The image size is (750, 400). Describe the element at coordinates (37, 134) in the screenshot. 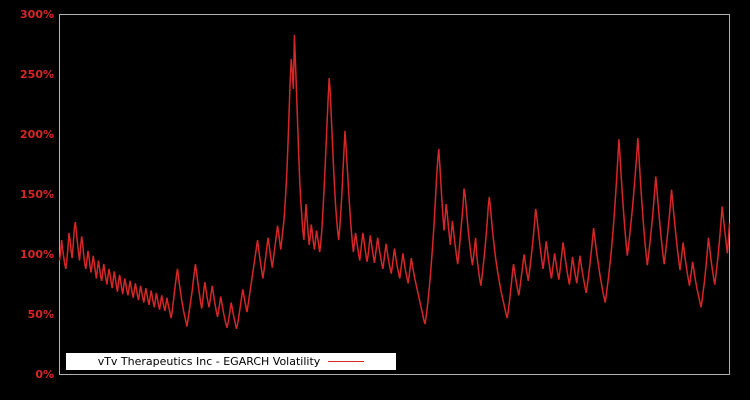

I see `y-tick-label: 200%` at that location.